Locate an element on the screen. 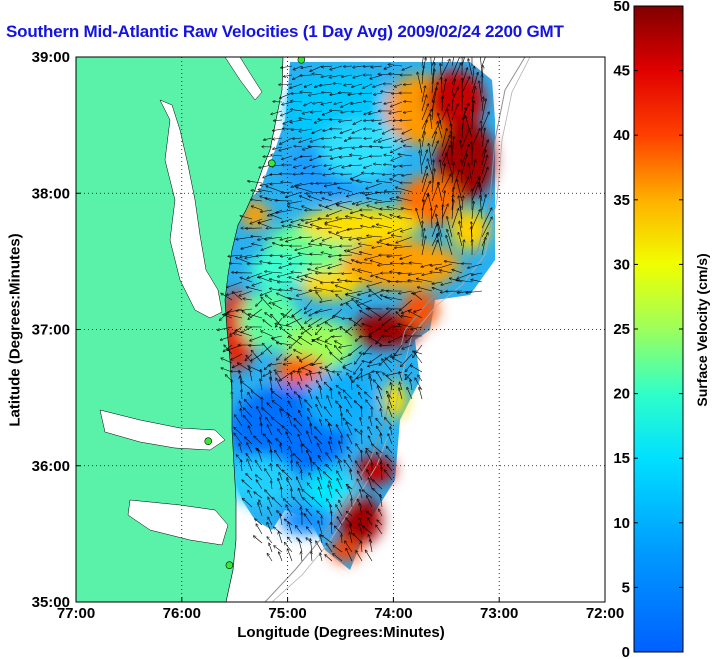  radar-station-marker is located at coordinates (208, 441).